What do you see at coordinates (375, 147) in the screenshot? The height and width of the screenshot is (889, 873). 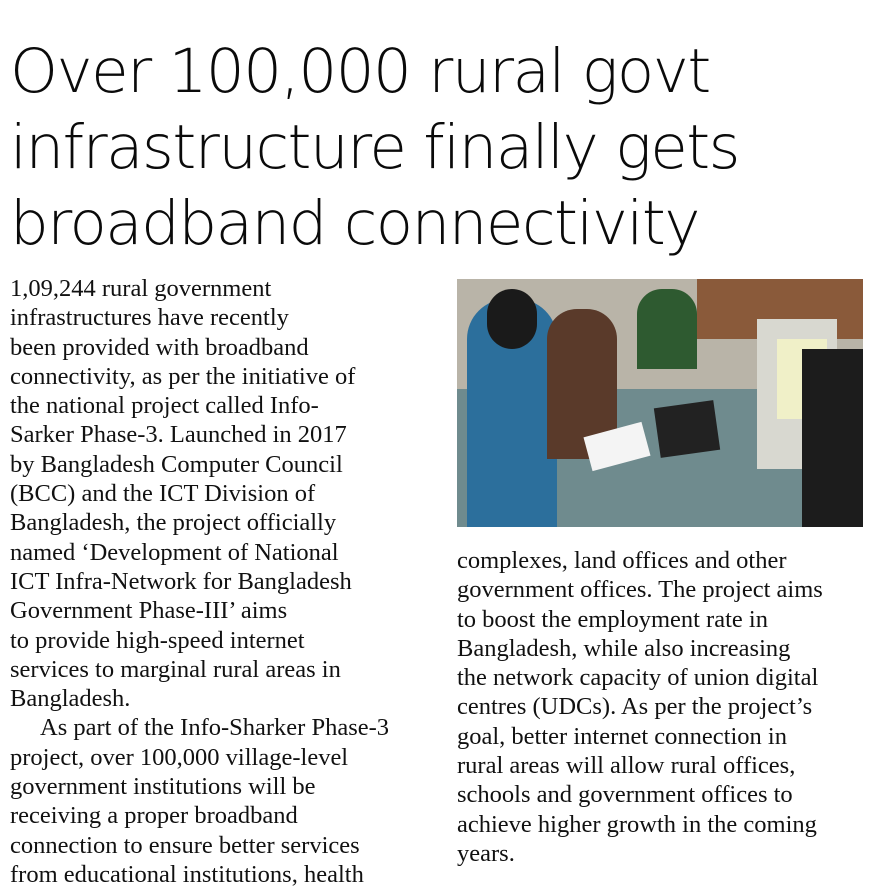 I see `headline-line: infrastructure finally gets` at bounding box center [375, 147].